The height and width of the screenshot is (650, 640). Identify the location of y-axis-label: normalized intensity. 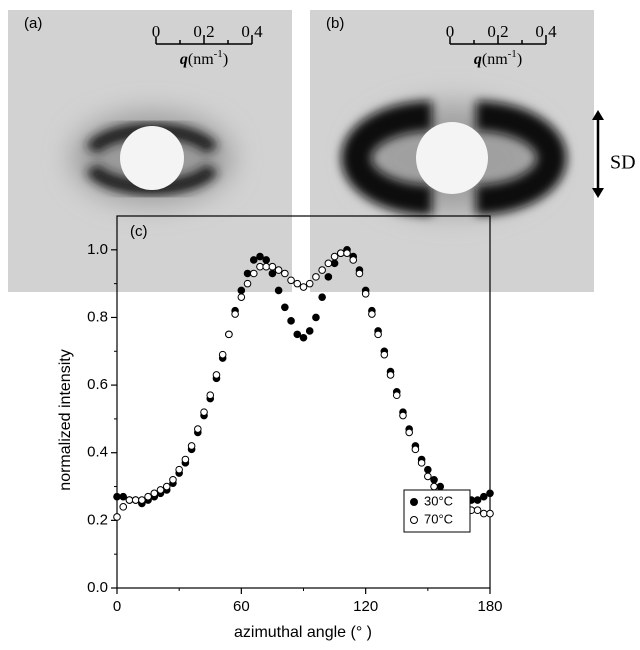
(65, 419).